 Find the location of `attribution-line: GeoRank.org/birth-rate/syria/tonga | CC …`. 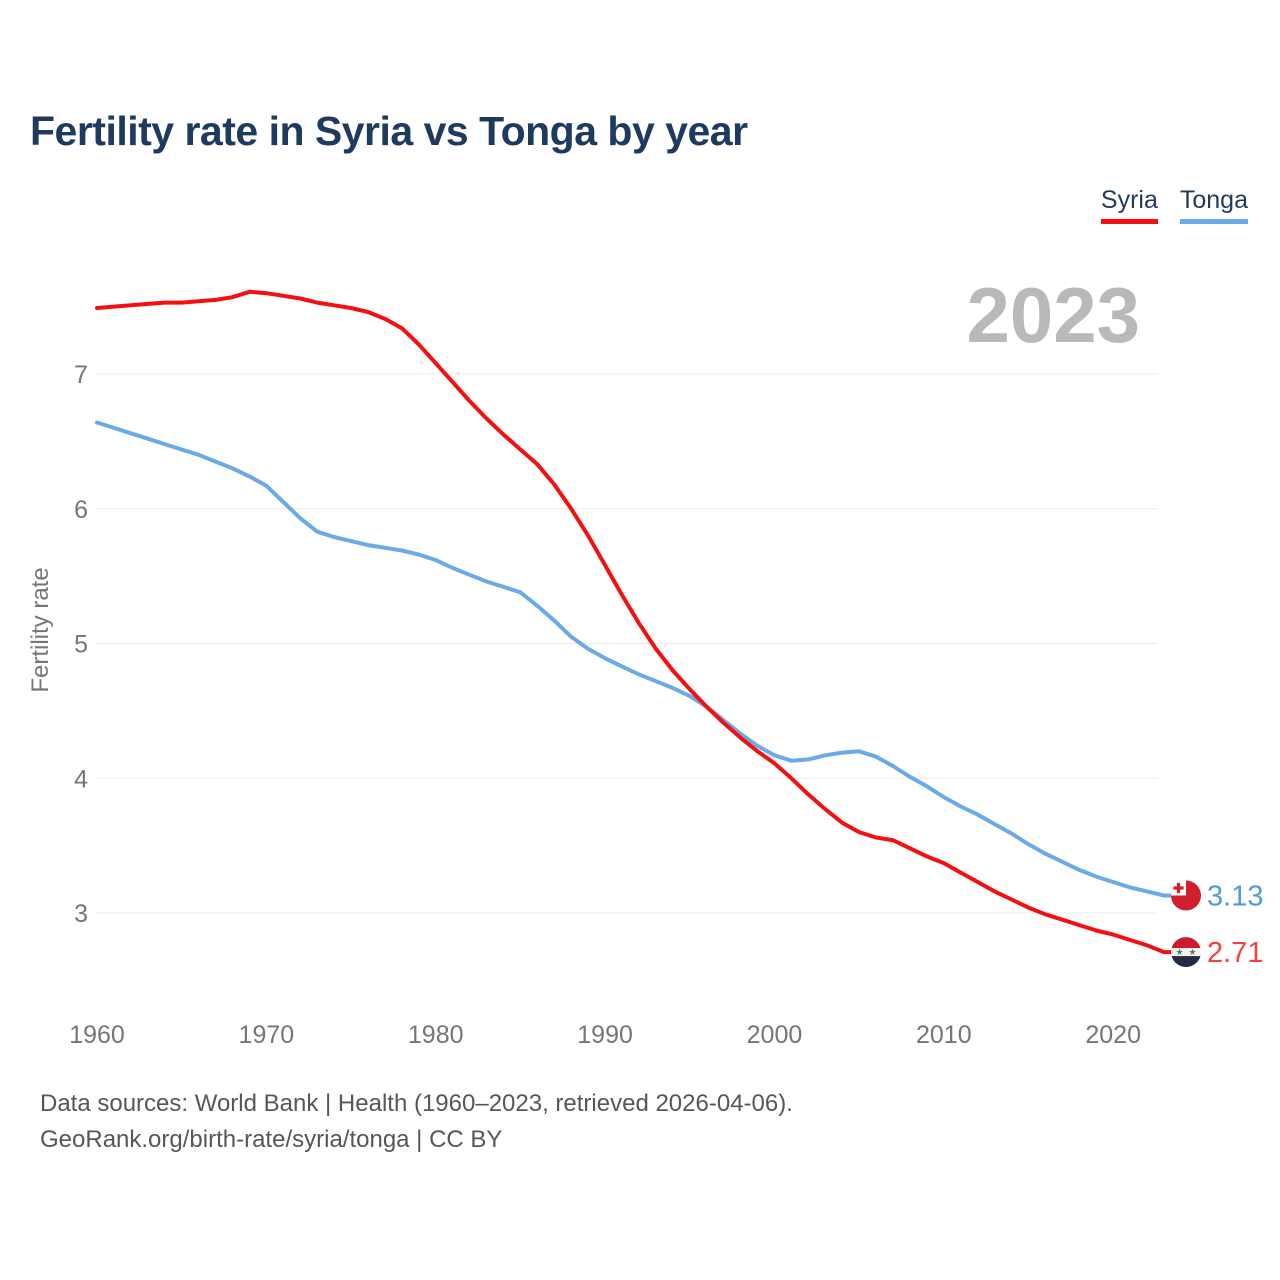

attribution-line: GeoRank.org/birth-rate/syria/tonga | CC … is located at coordinates (271, 1139).